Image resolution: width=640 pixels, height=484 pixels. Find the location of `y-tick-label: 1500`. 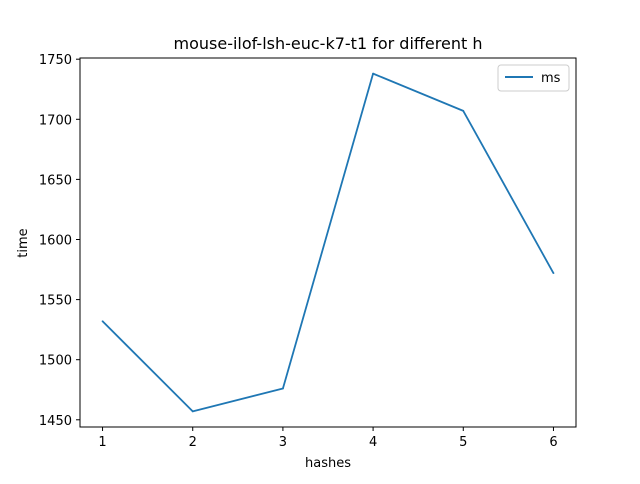

y-tick-label: 1500 is located at coordinates (55, 361).